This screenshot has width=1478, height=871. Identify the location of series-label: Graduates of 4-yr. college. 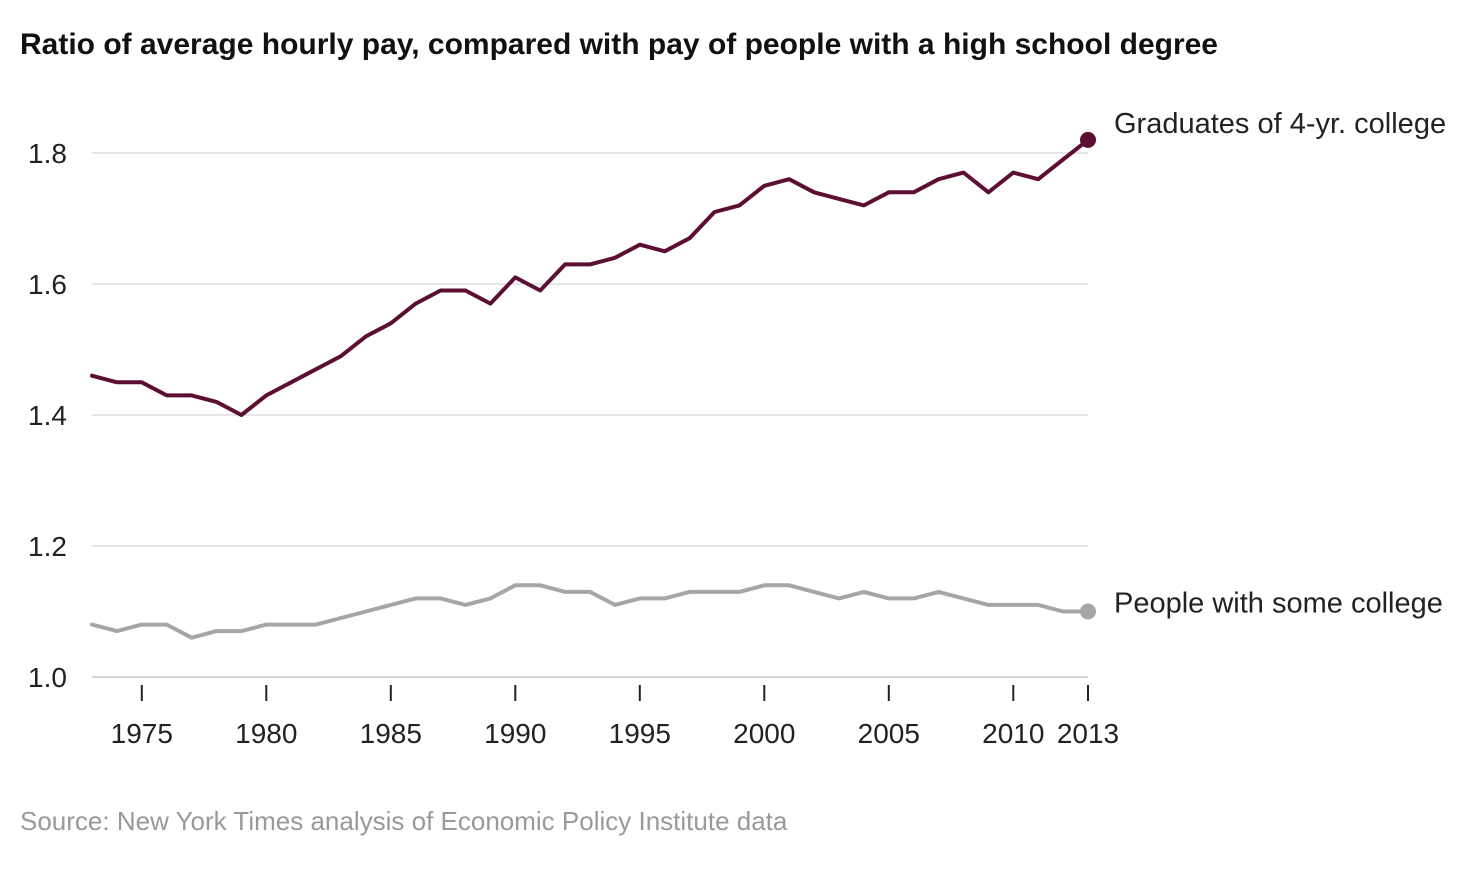
(1280, 124).